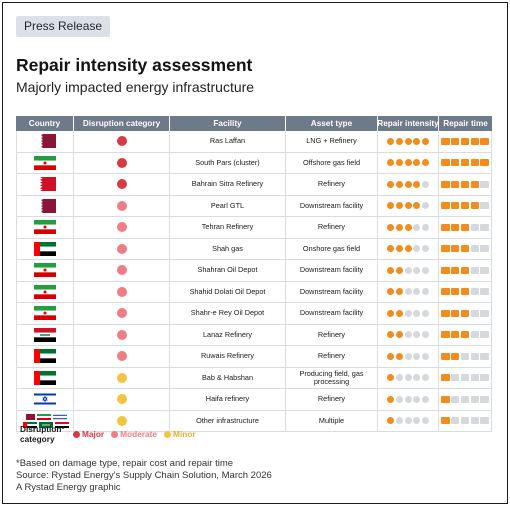 This screenshot has height=506, width=510. What do you see at coordinates (228, 141) in the screenshot?
I see `facility-cell: Ras Laffan` at bounding box center [228, 141].